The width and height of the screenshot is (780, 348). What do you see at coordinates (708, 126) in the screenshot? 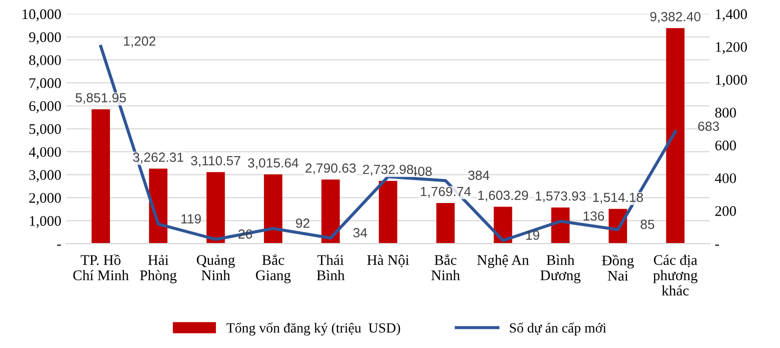
I see `data-label: 683` at bounding box center [708, 126].